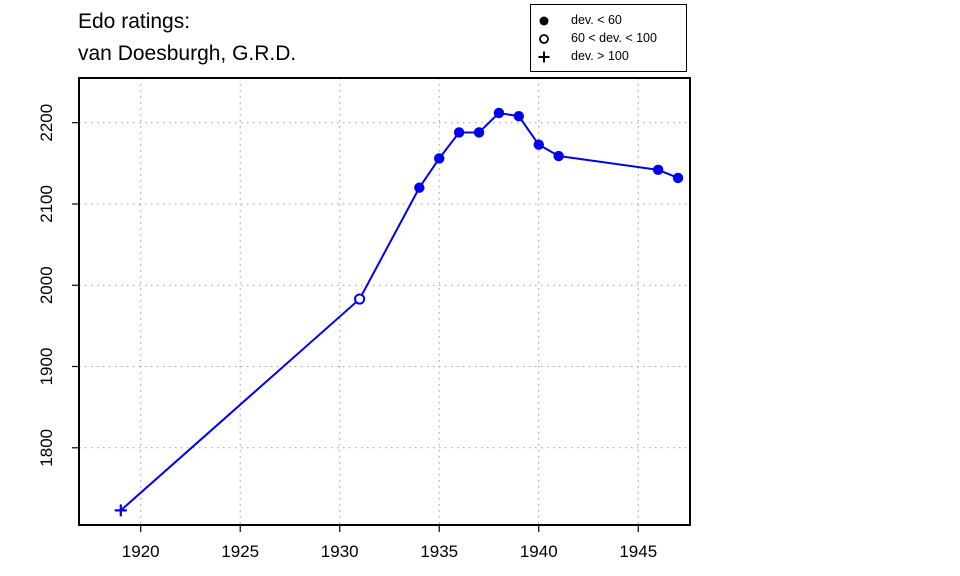 The image size is (960, 576). What do you see at coordinates (638, 551) in the screenshot?
I see `x-tick-label: 1945` at bounding box center [638, 551].